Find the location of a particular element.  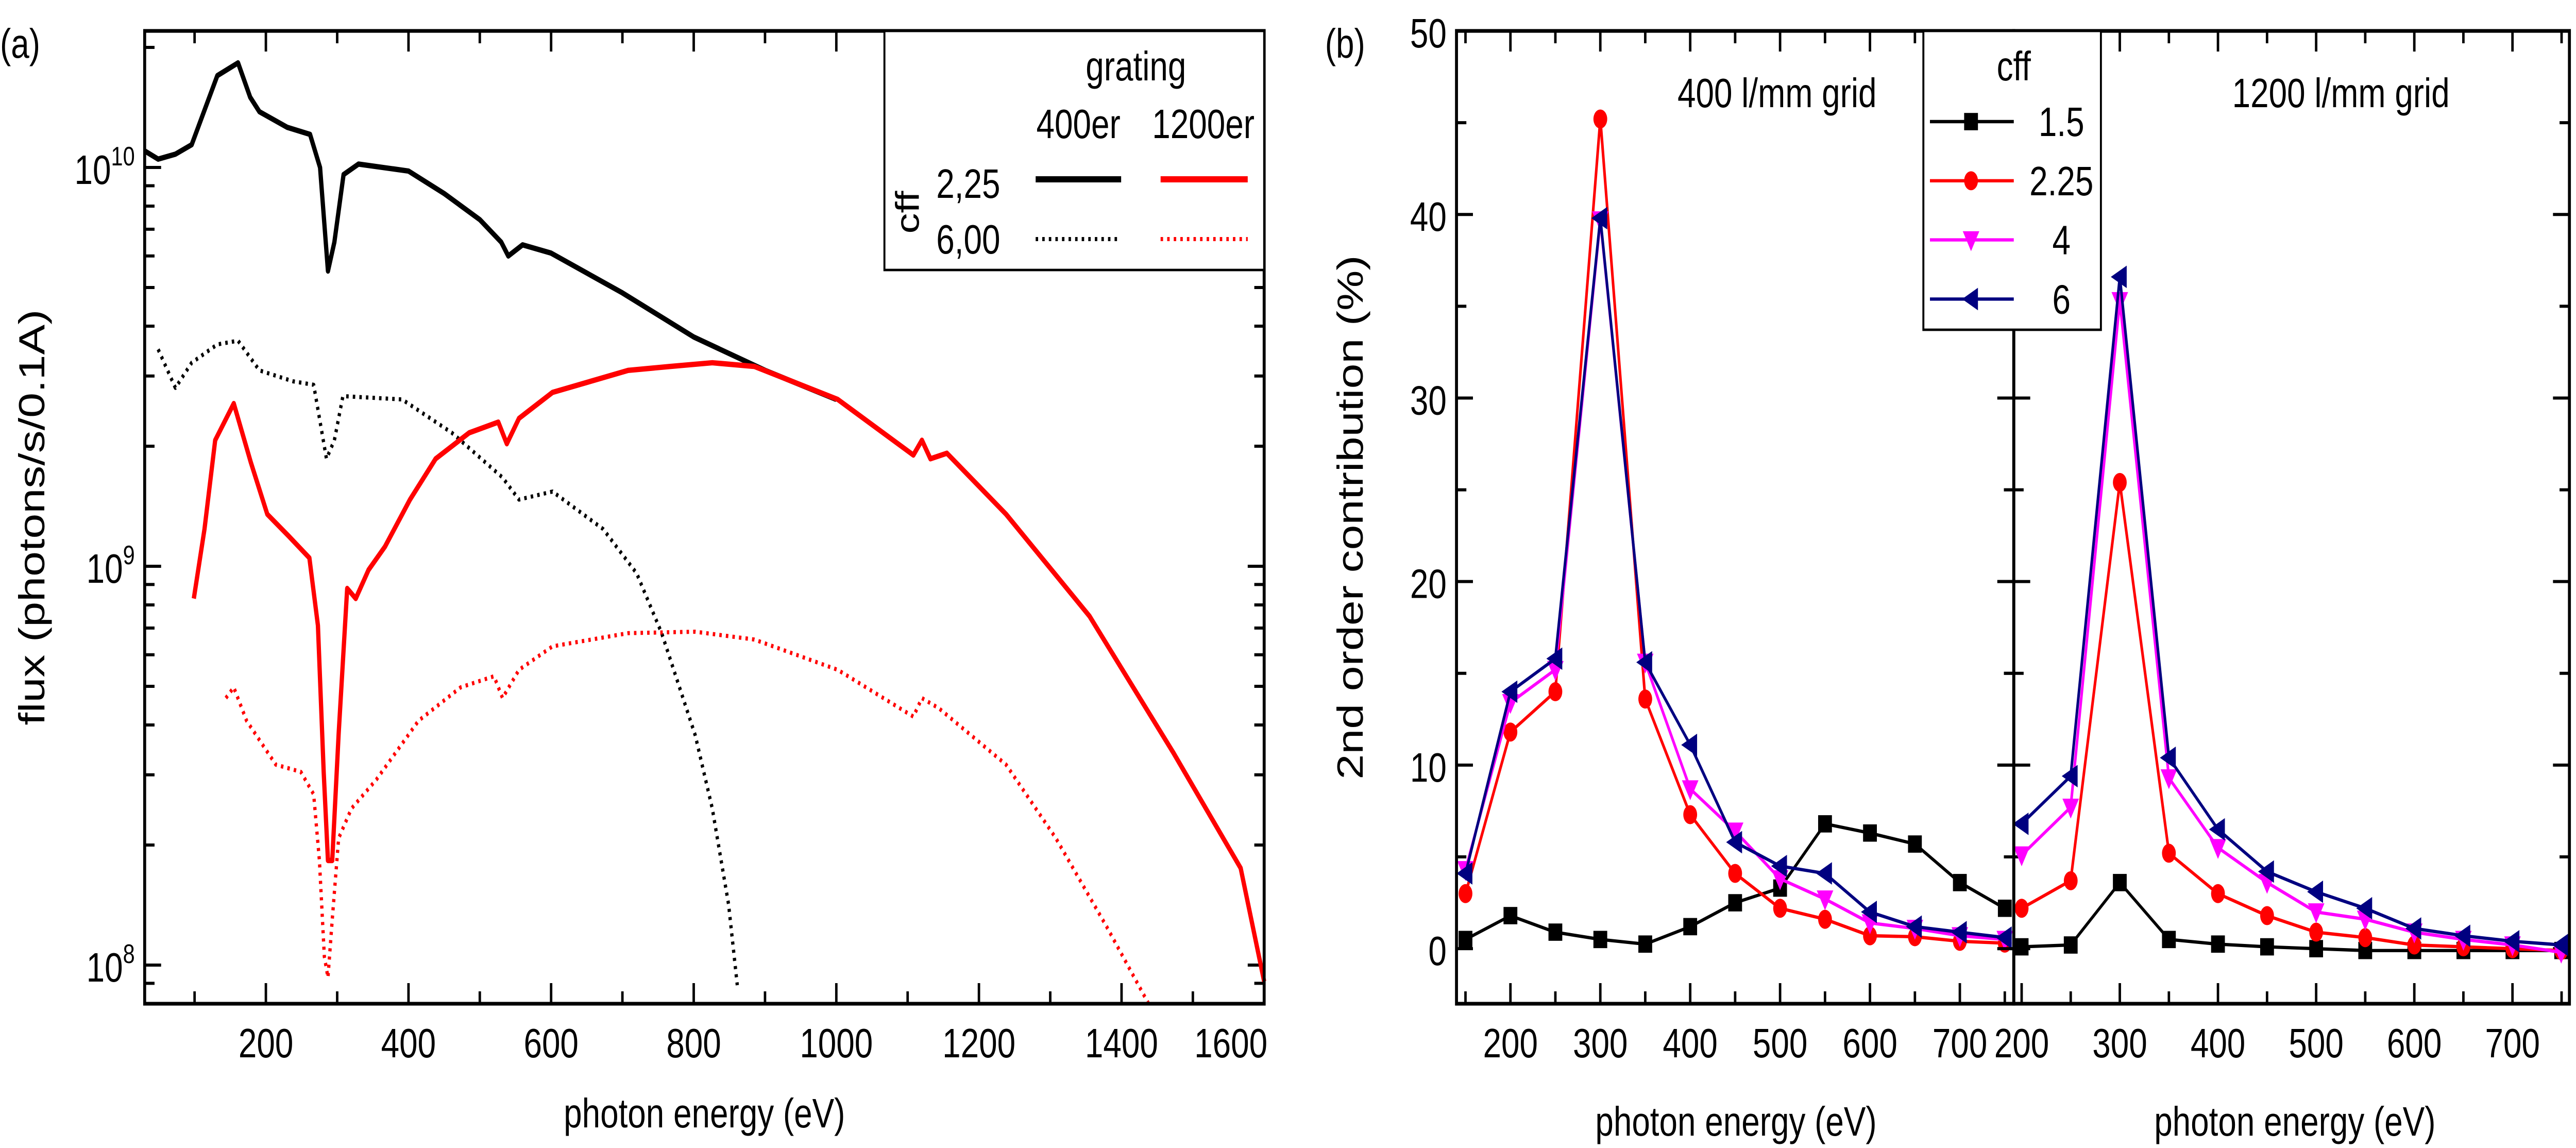

y-tick-exponent: 8 is located at coordinates (129, 953).